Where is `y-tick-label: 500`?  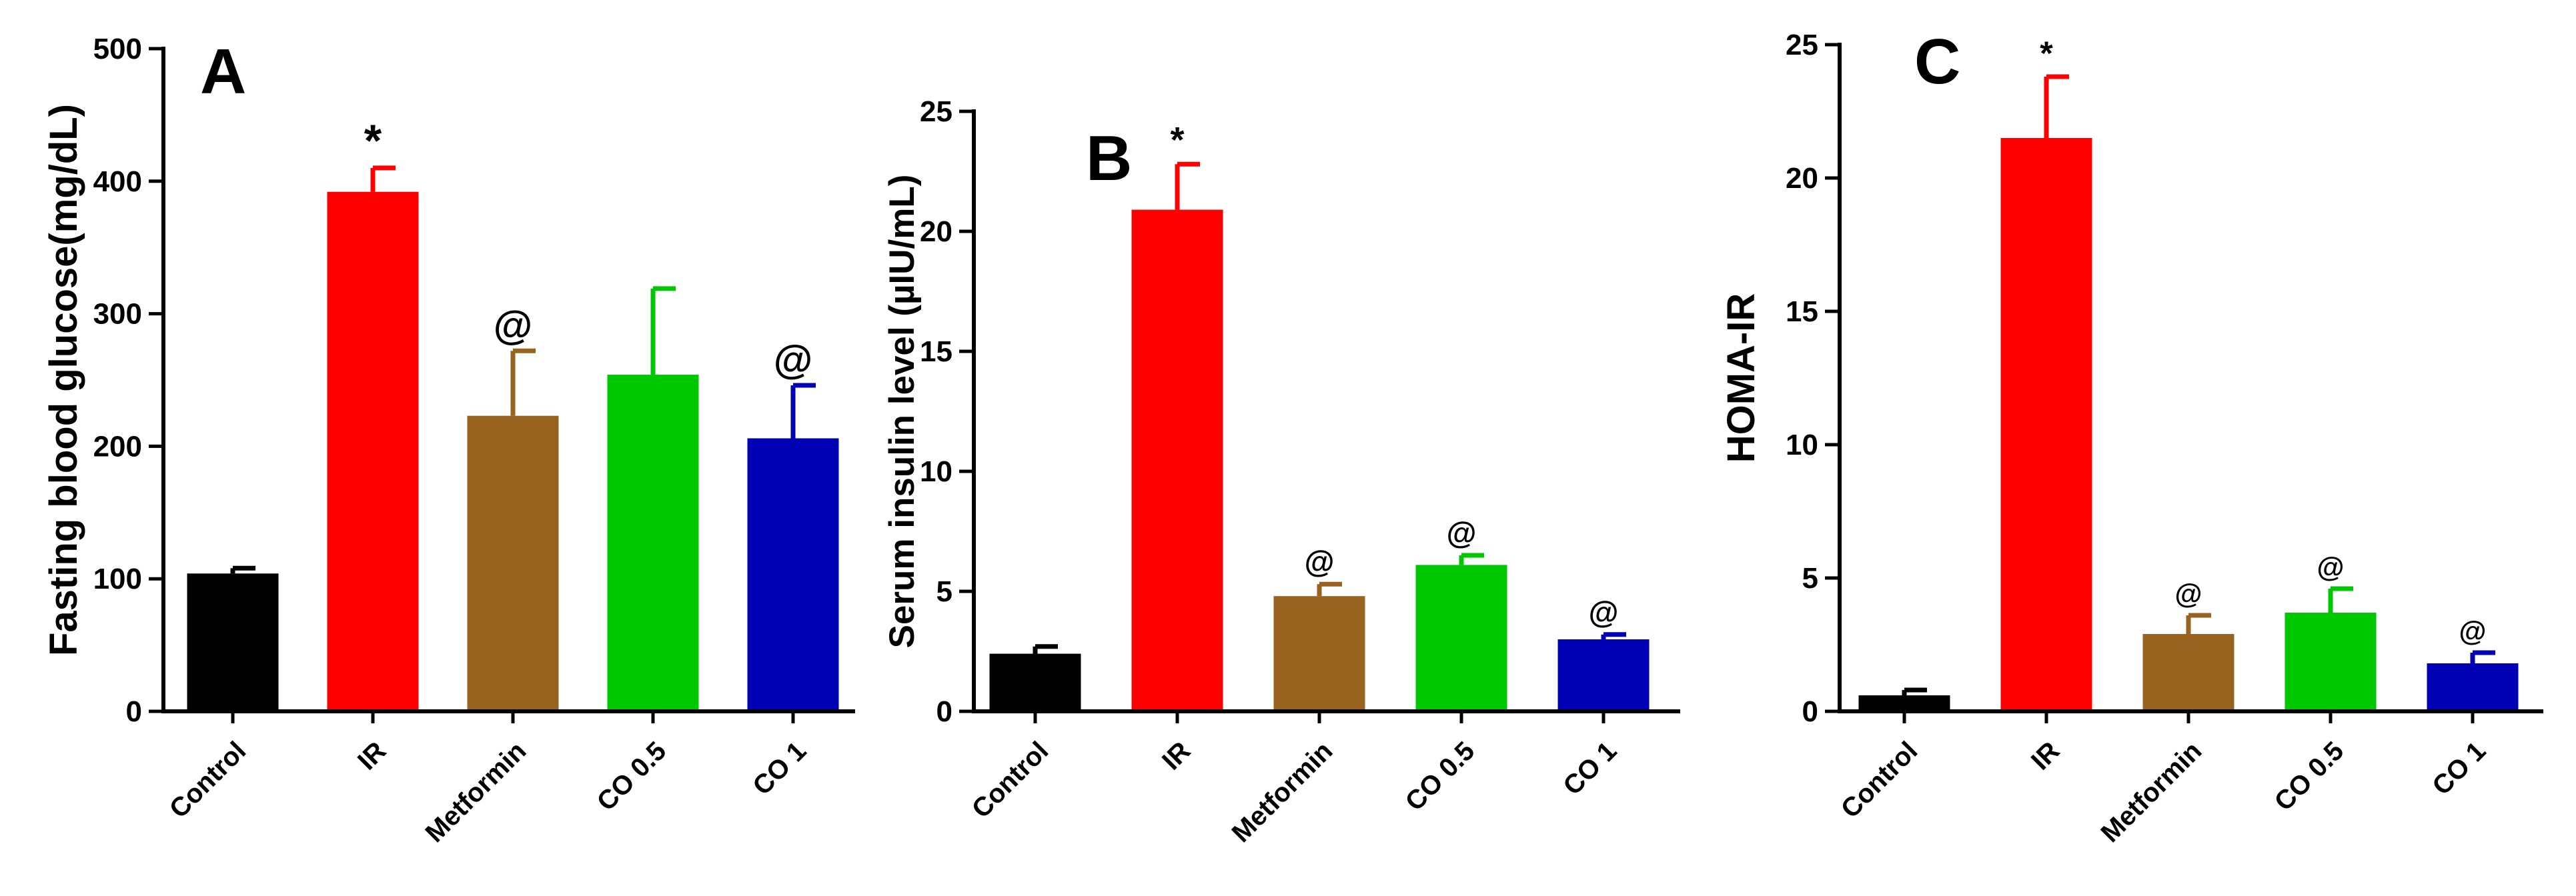 y-tick-label: 500 is located at coordinates (117, 49).